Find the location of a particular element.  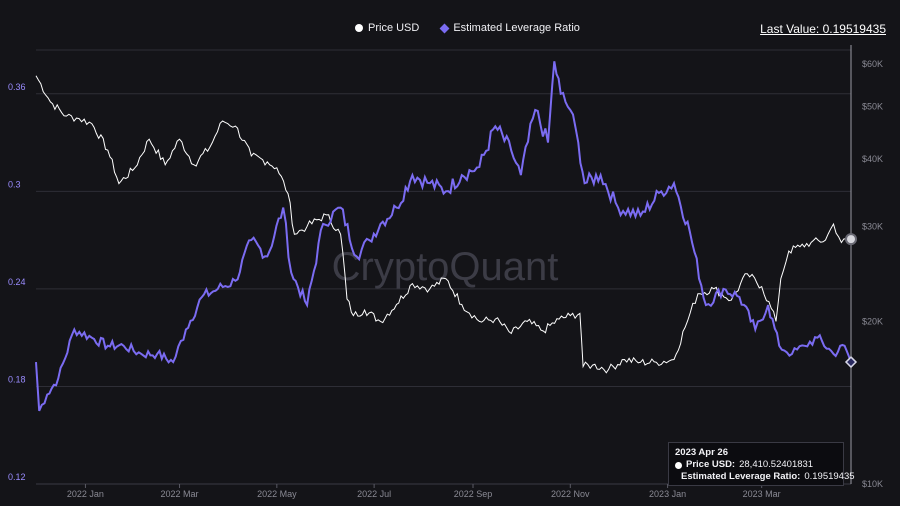

tooltip-leverage-key: Estimated Leverage Ratio: is located at coordinates (741, 476).